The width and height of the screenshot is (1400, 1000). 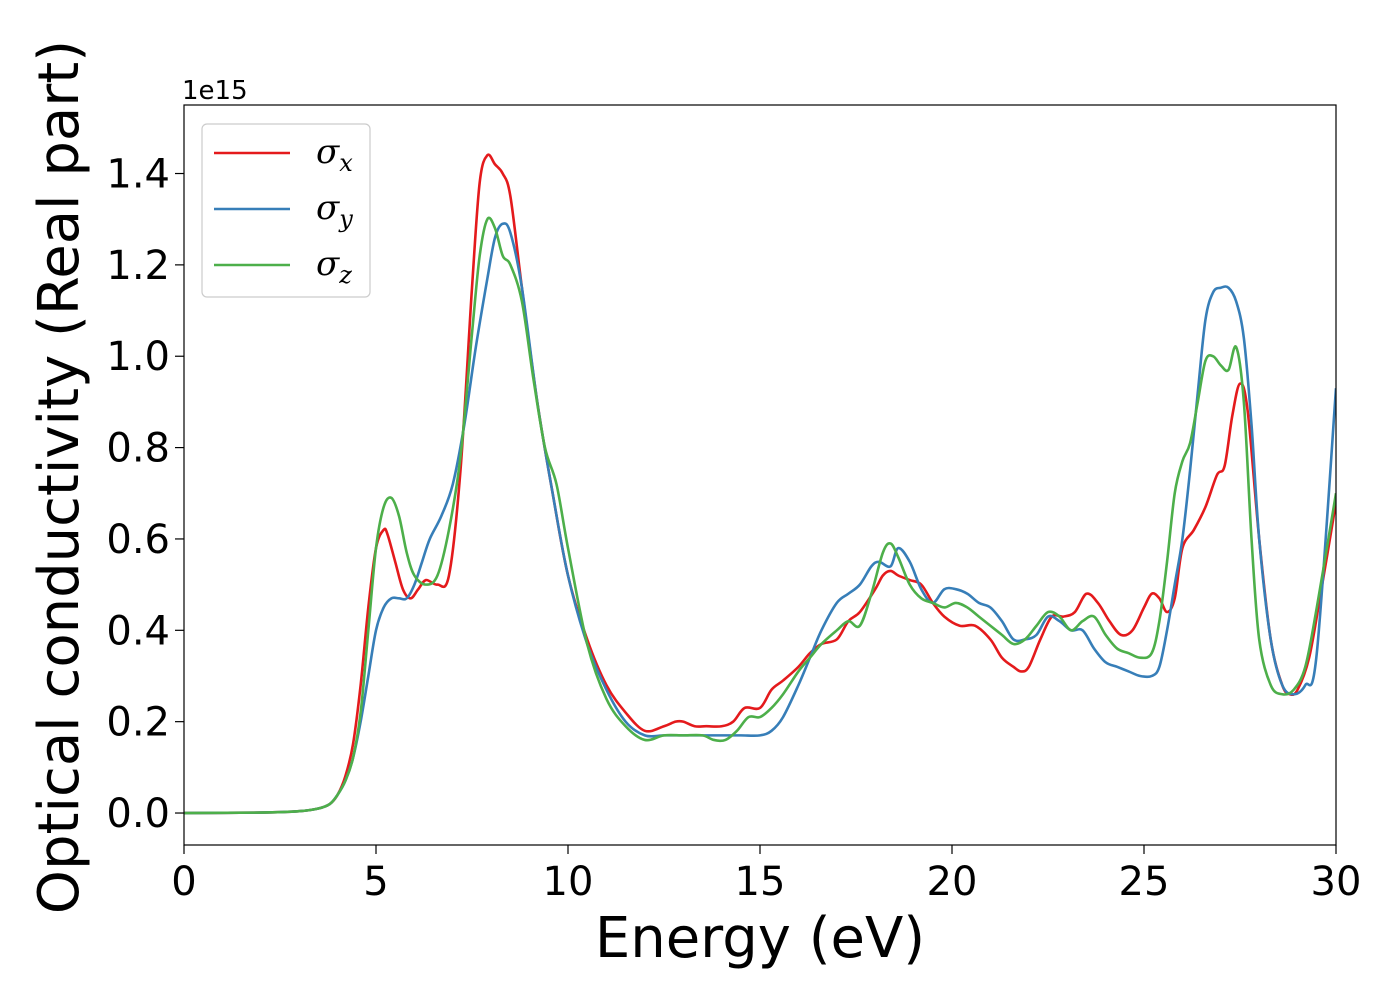 I want to click on legend-entry-sigma-x: σx, so click(x=334, y=154).